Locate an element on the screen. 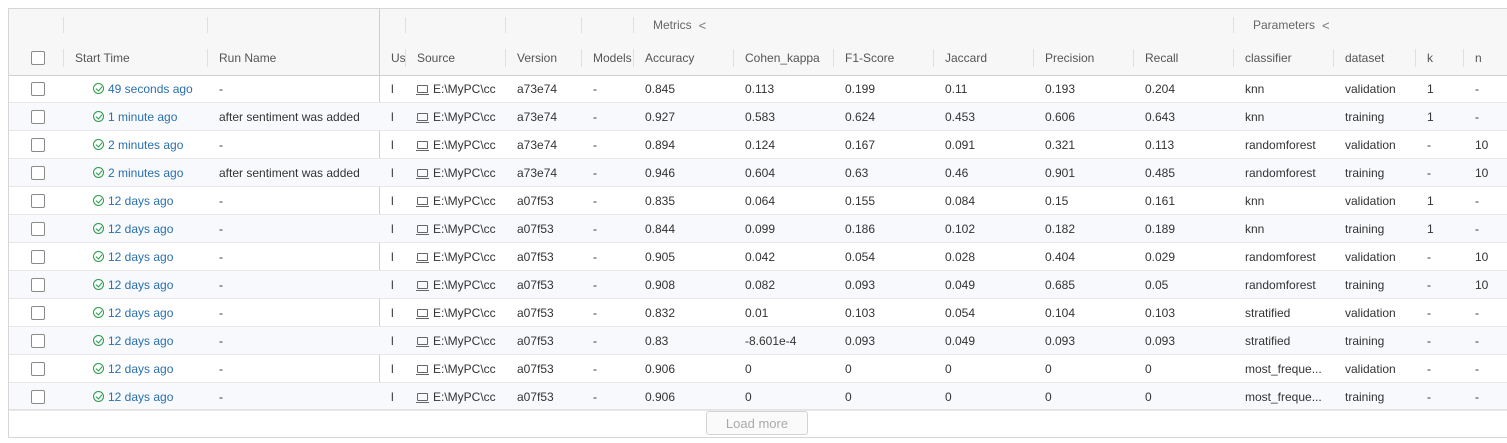 The width and height of the screenshot is (1507, 443). precision-cell: 0.104 is located at coordinates (1060, 312).